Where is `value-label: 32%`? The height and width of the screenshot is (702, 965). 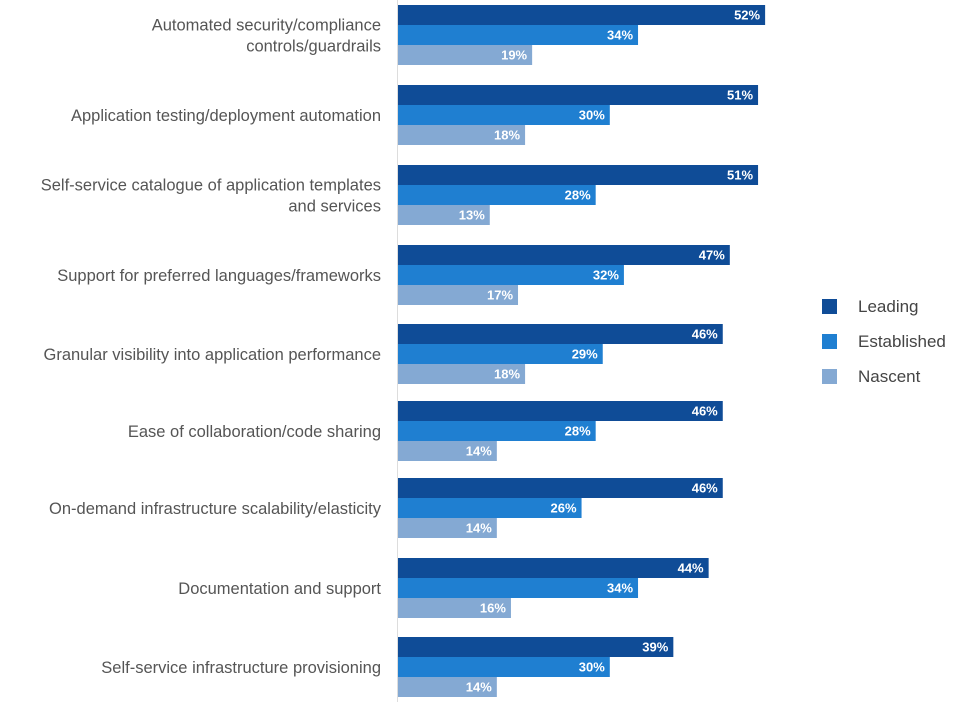 value-label: 32% is located at coordinates (606, 275).